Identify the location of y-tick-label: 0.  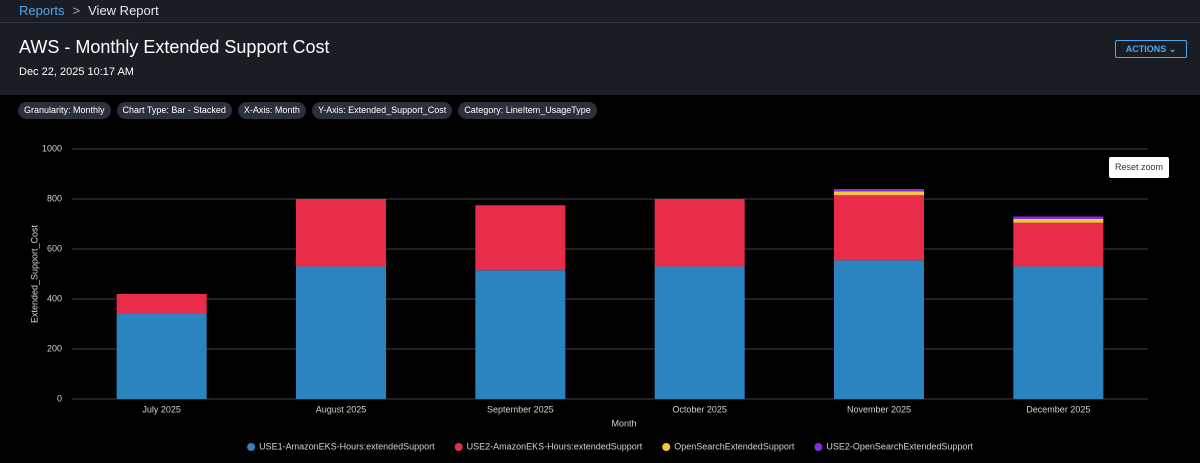
(59, 398).